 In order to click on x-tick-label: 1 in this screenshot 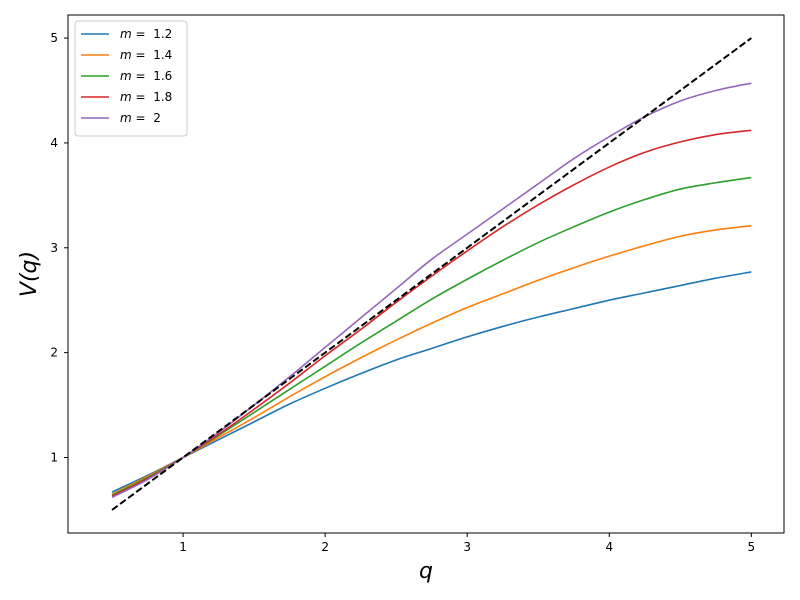, I will do `click(183, 547)`.